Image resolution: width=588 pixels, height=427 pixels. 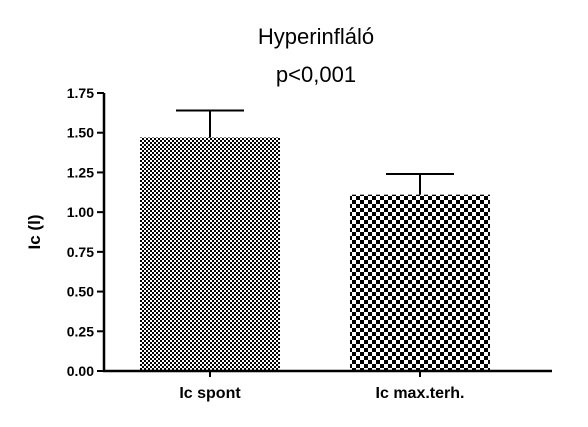 I want to click on y-tick-label-5: 1.25, so click(x=80, y=172).